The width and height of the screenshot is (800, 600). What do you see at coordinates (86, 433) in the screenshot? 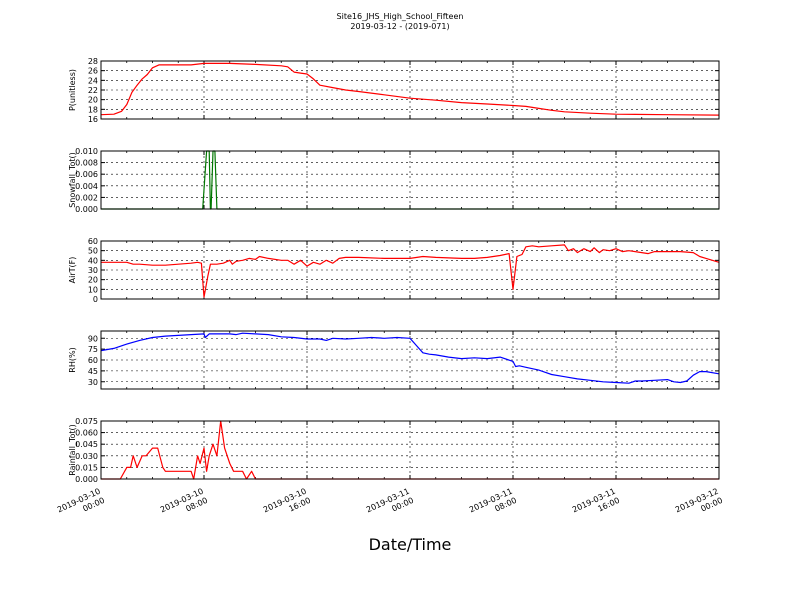
I see `y-tick-label: 0.060` at bounding box center [86, 433].